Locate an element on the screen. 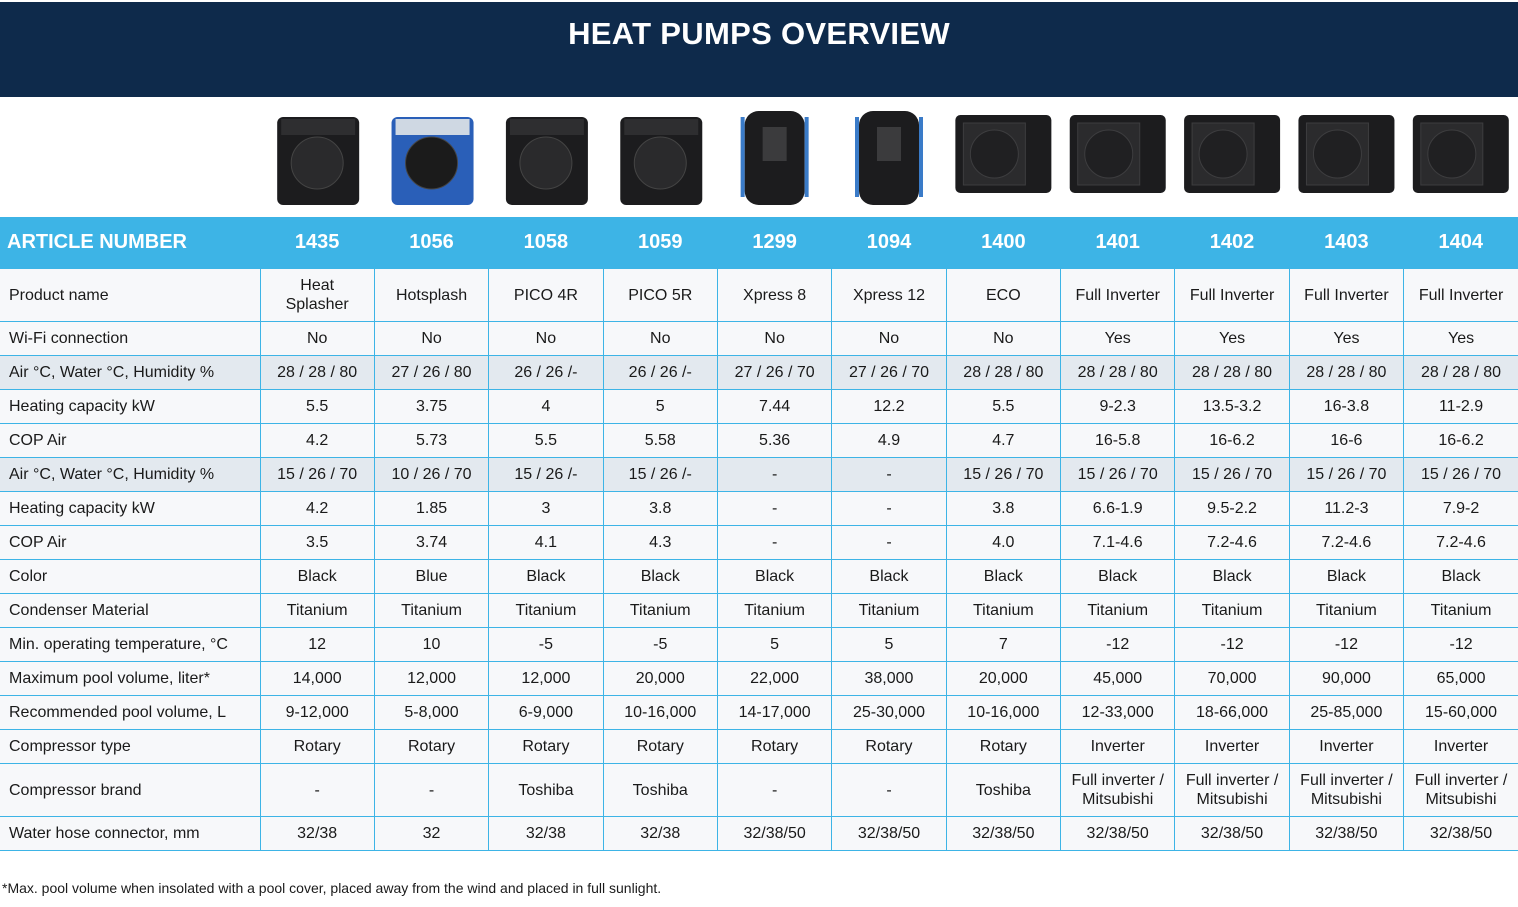  cell: 45,000 is located at coordinates (1118, 678).